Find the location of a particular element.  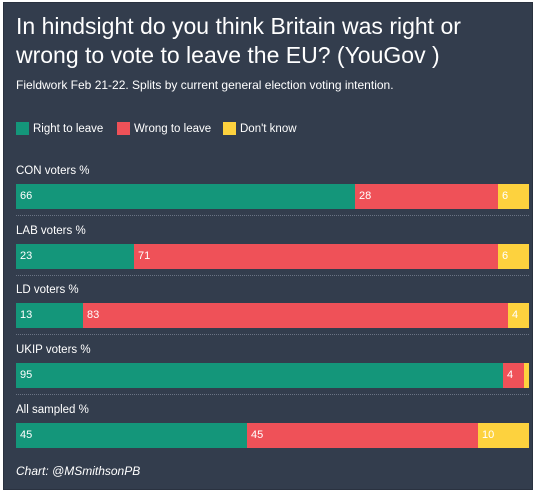

data-label: 28 is located at coordinates (365, 196).